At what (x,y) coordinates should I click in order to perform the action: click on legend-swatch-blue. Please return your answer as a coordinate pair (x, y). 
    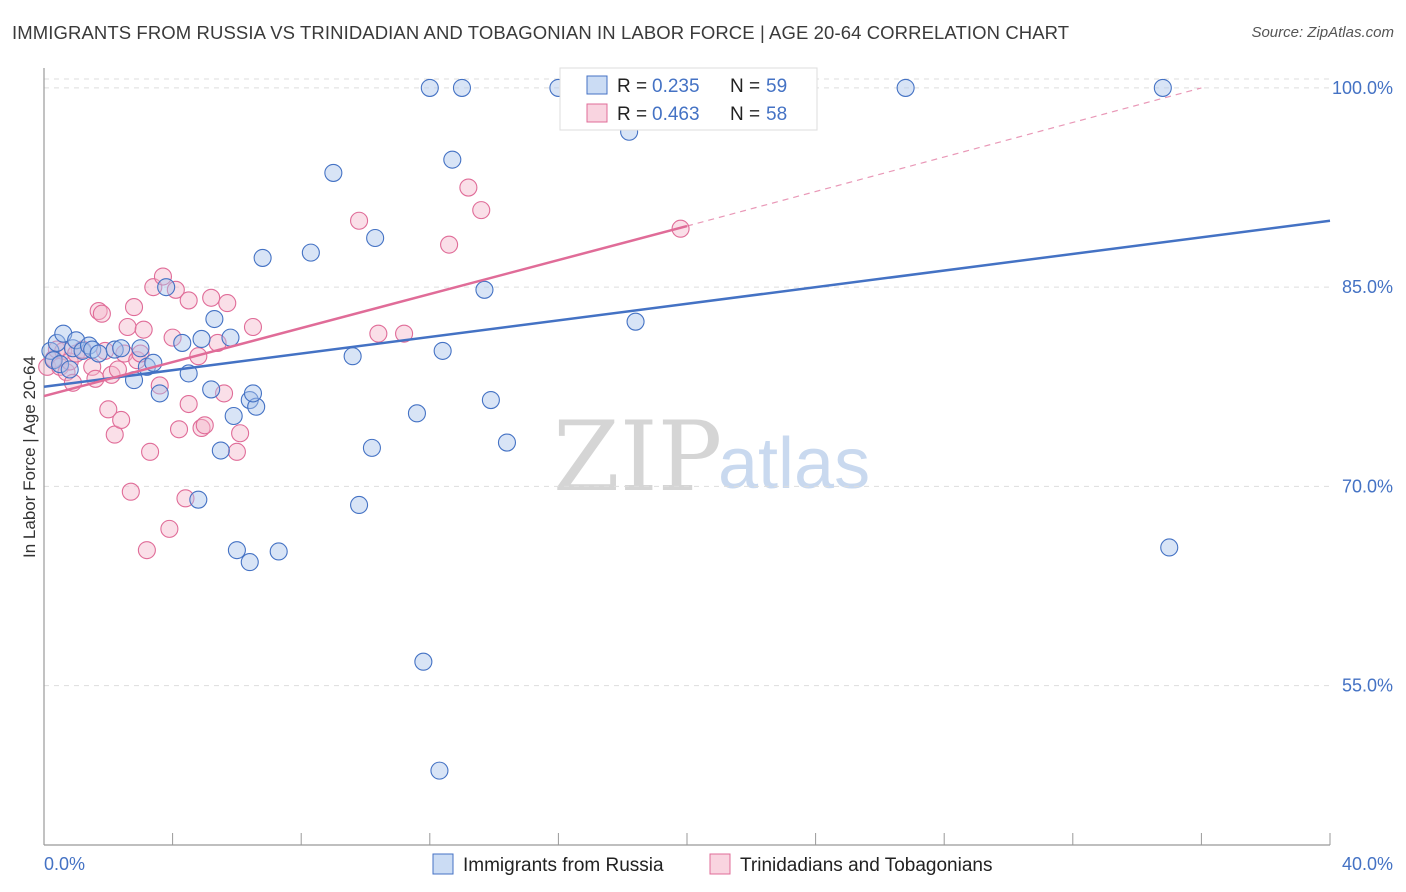
    Looking at the image, I should click on (597, 85).